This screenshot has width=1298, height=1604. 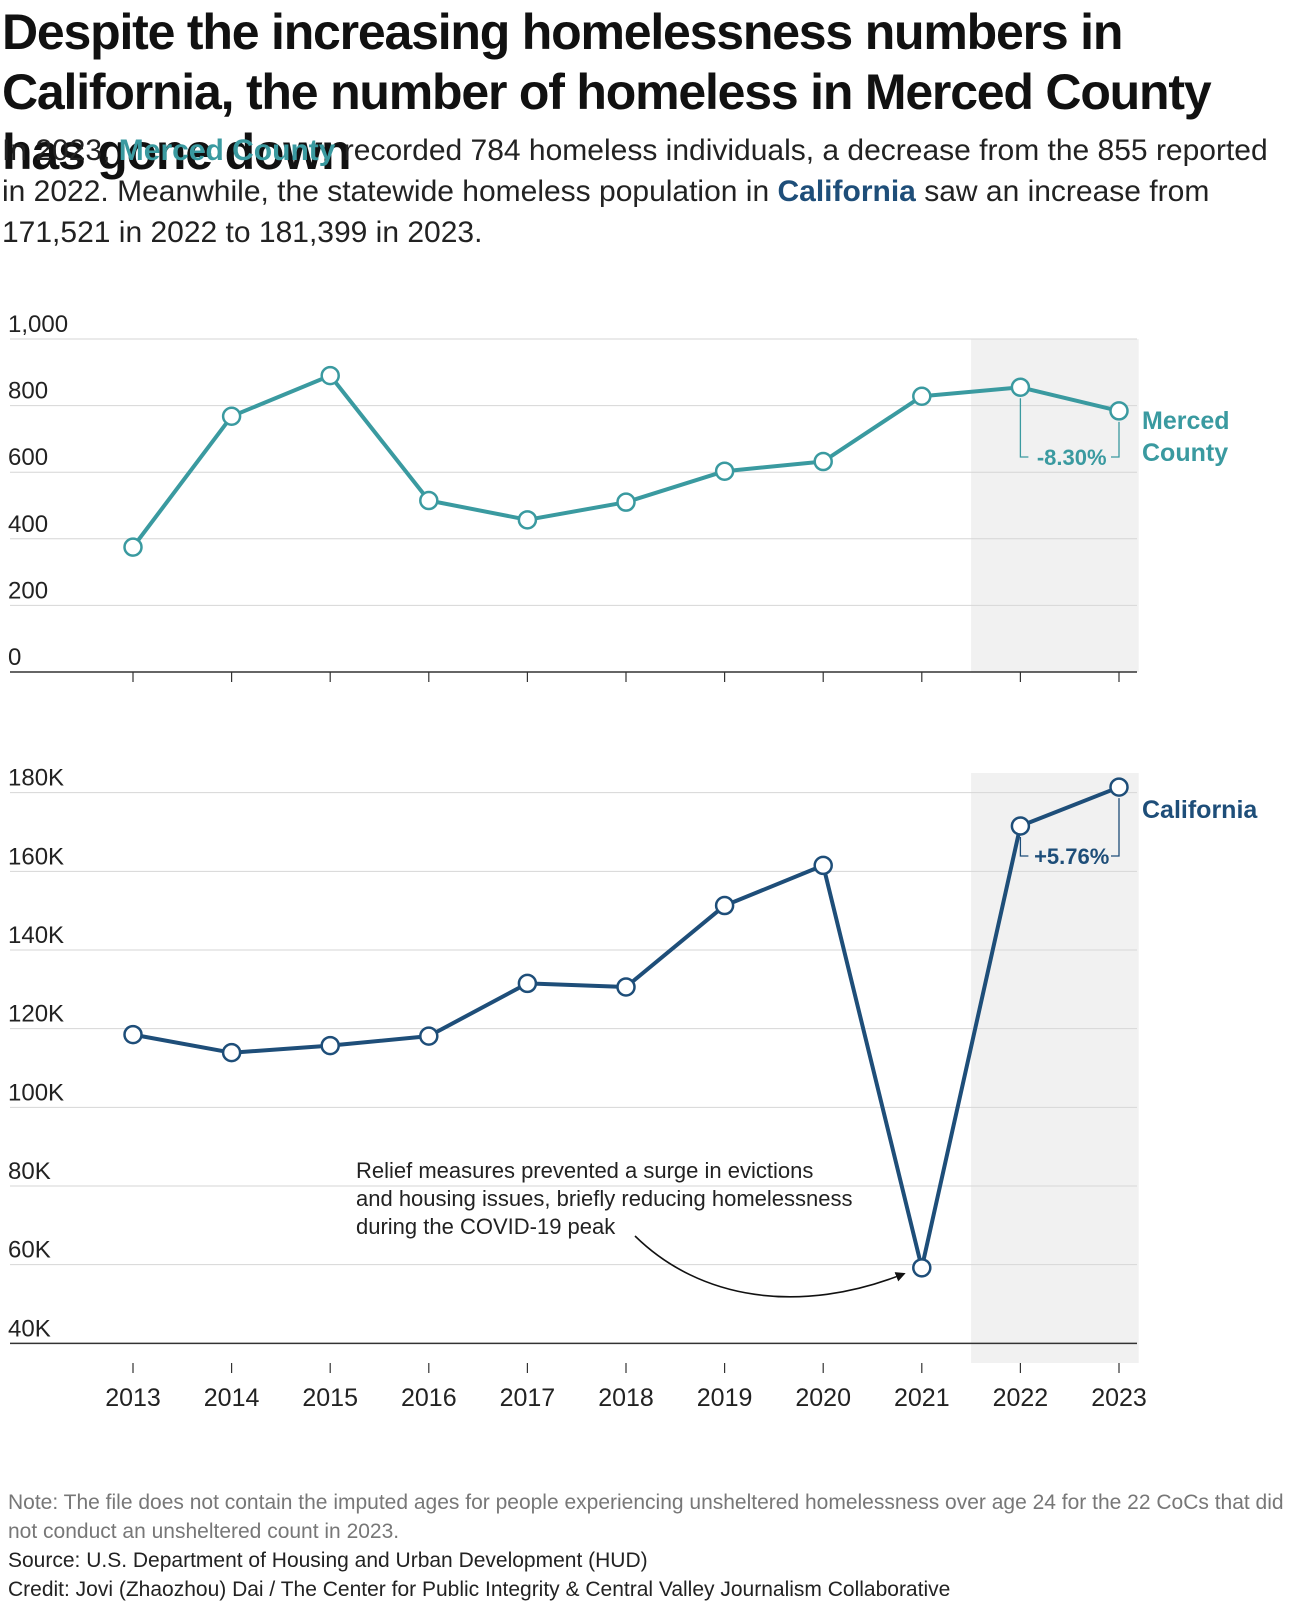 What do you see at coordinates (846, 191) in the screenshot?
I see `subtitle-highlight-california: California` at bounding box center [846, 191].